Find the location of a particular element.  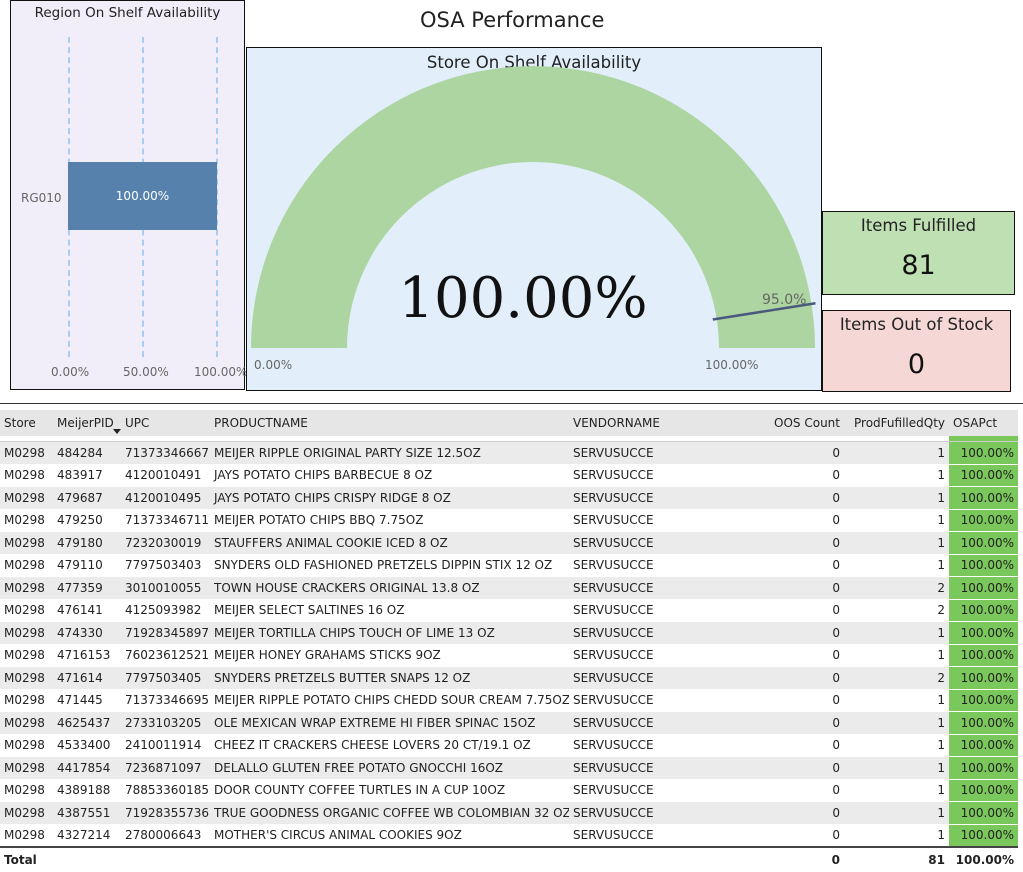

items-out-of-stock-value: 0 is located at coordinates (916, 364).